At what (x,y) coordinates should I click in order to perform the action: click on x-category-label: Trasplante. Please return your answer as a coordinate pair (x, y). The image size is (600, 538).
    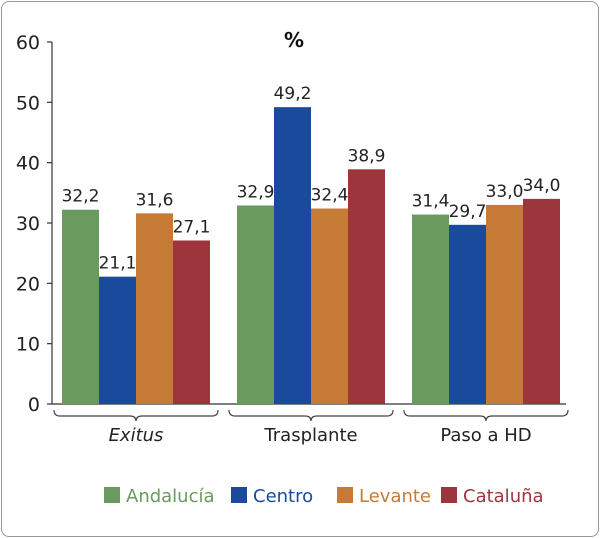
    Looking at the image, I should click on (310, 435).